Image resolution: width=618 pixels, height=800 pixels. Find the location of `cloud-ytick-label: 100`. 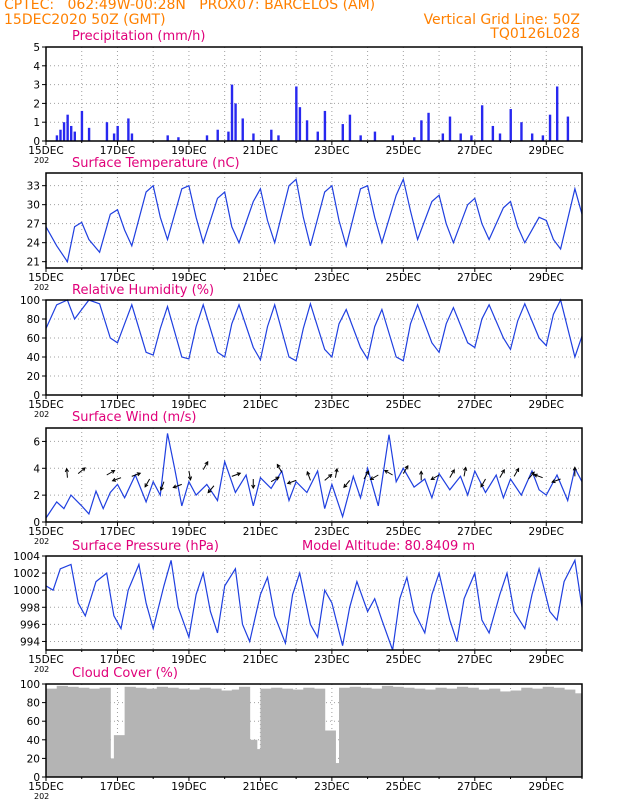

cloud-ytick-label: 100 is located at coordinates (30, 685).